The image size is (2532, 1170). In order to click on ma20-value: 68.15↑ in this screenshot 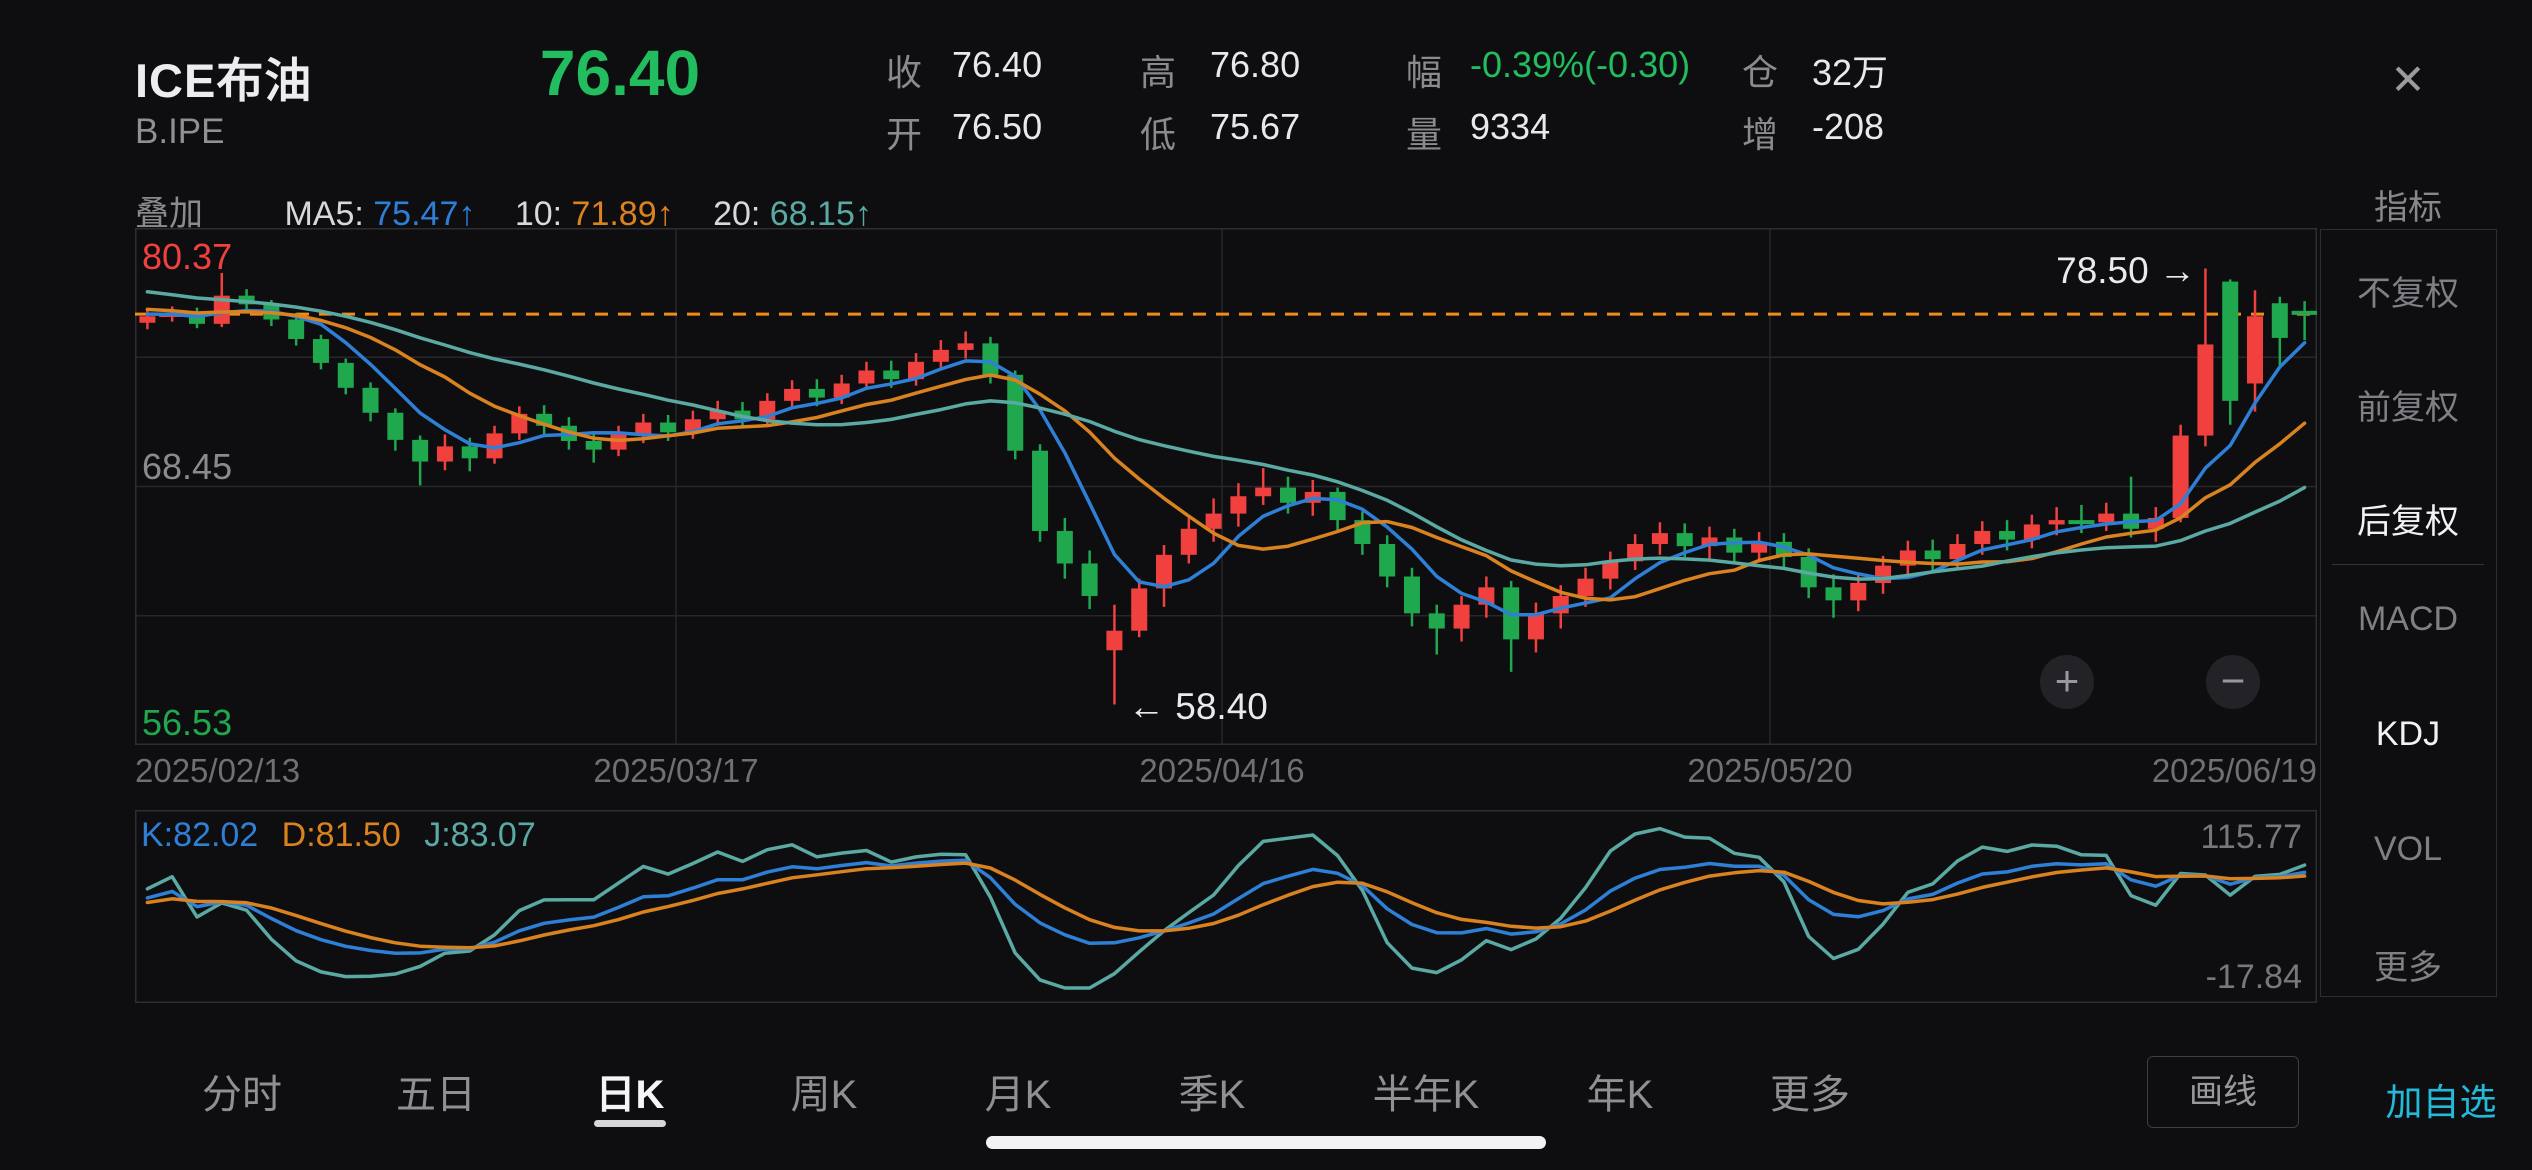, I will do `click(820, 214)`.